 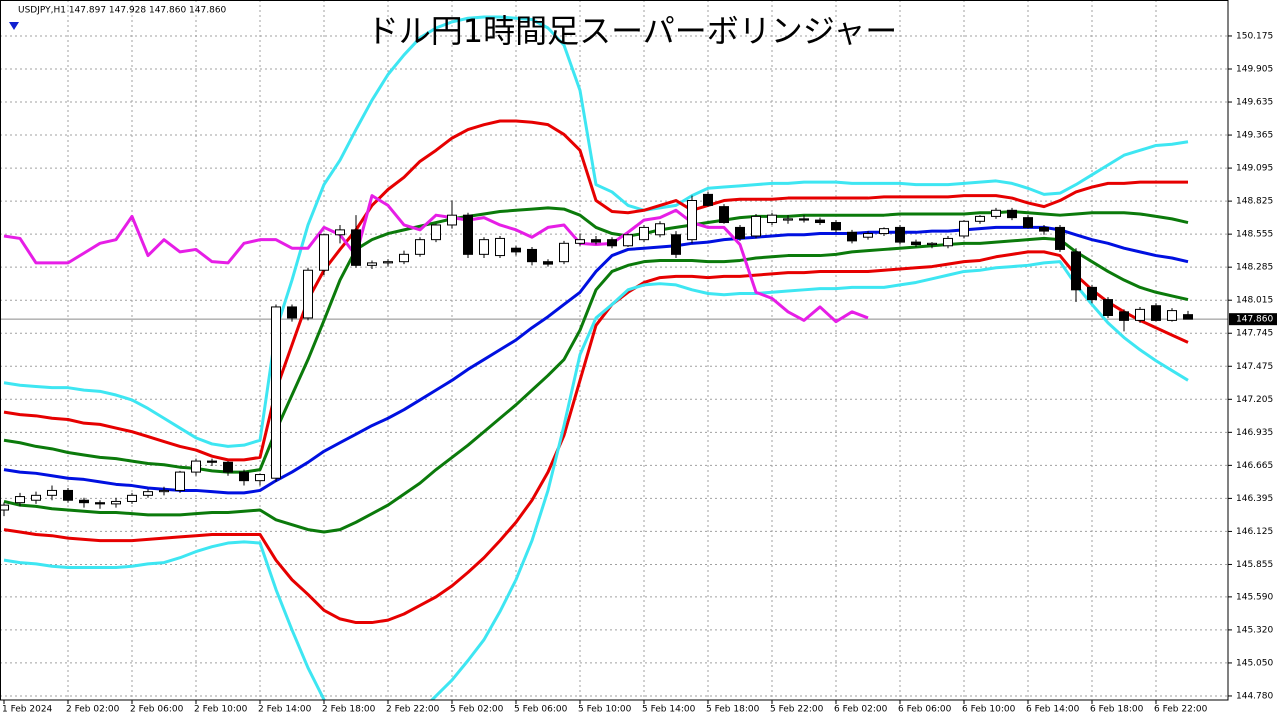 I want to click on y-tick-label: 149.635, so click(x=1254, y=103).